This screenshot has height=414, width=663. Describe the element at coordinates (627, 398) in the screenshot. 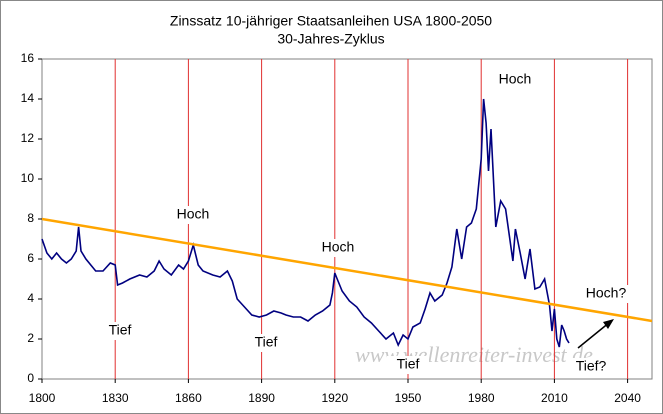

I see `x-tick-label: 2040` at that location.